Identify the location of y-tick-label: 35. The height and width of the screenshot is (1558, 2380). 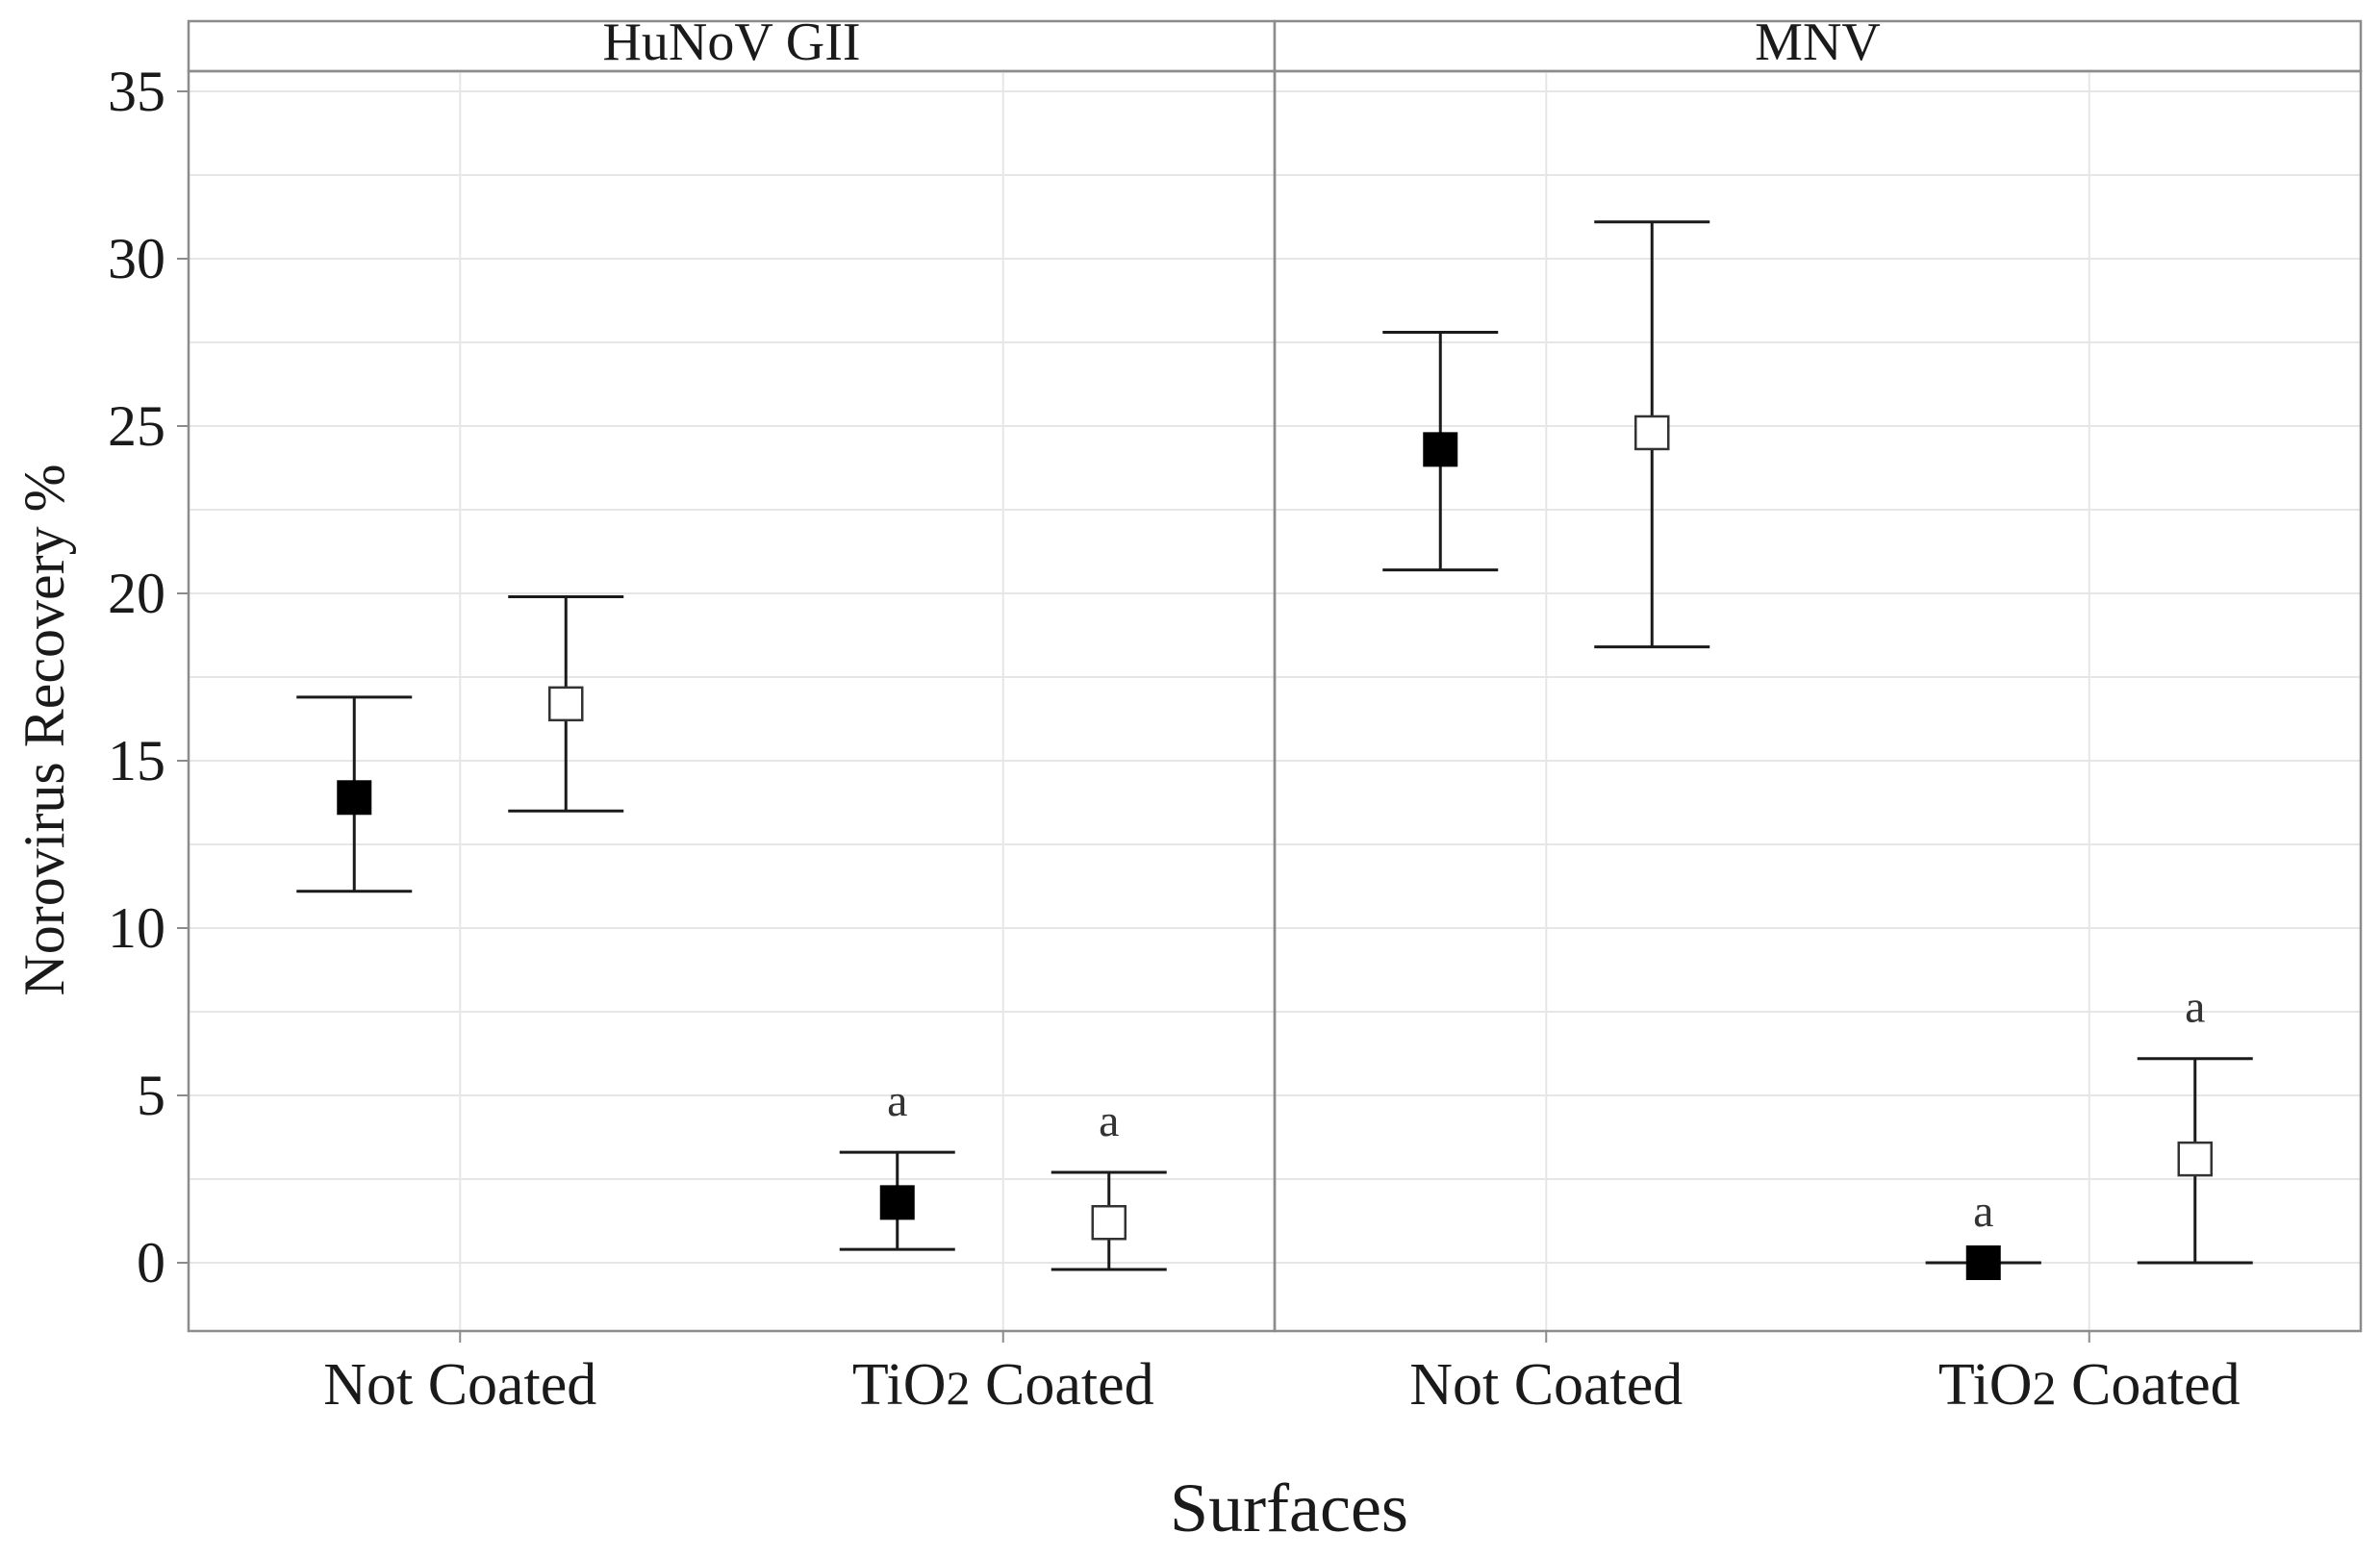
(137, 91).